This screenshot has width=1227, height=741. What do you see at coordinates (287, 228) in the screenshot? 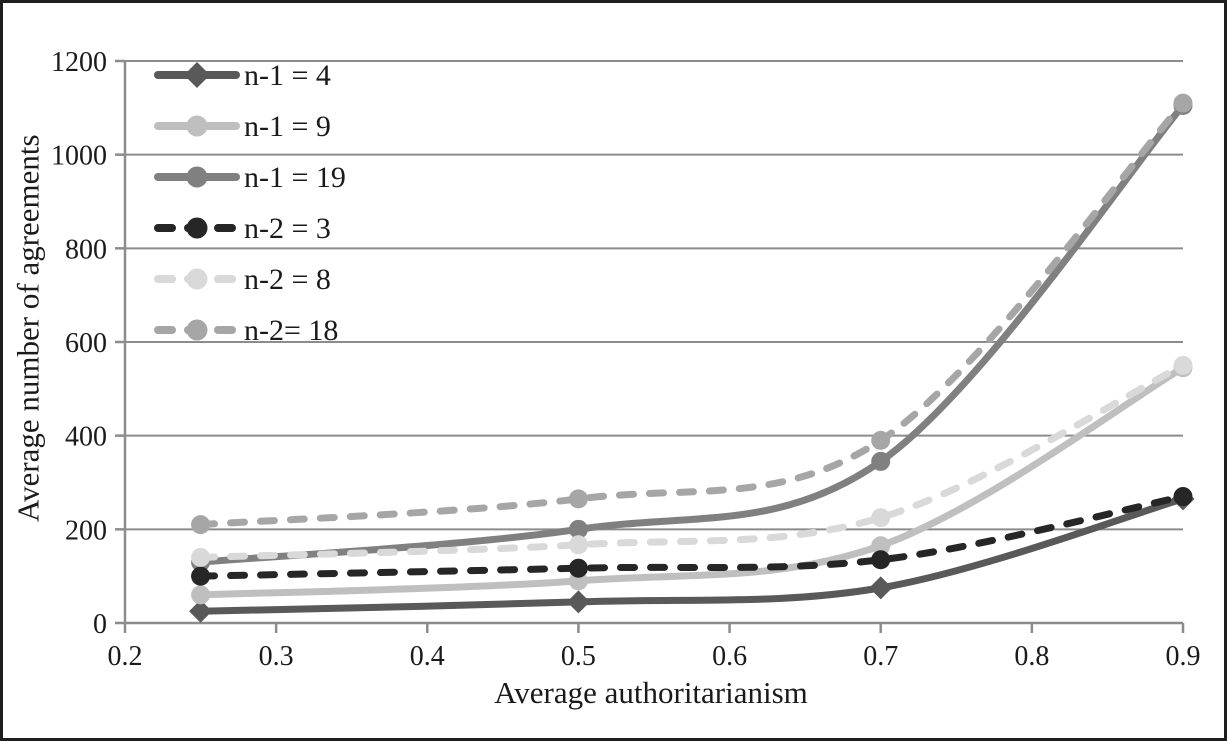
I see `legend-label: n-2 = 3` at bounding box center [287, 228].